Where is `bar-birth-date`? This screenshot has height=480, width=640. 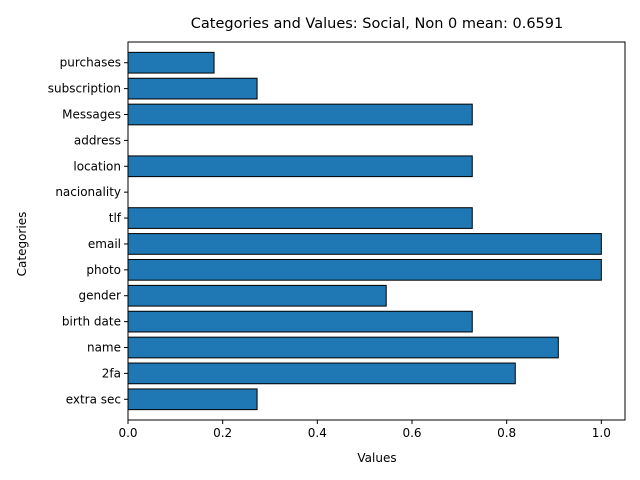
bar-birth-date is located at coordinates (300, 321).